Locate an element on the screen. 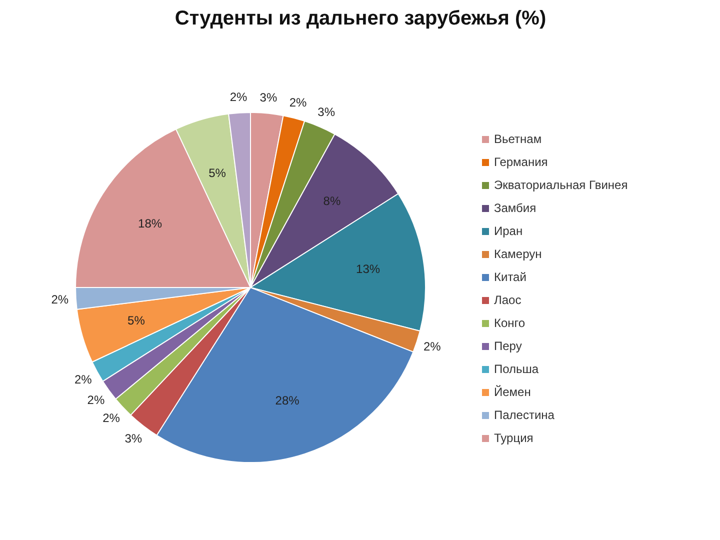 Image resolution: width=720 pixels, height=540 pixels. legend-label: Йемен is located at coordinates (512, 392).